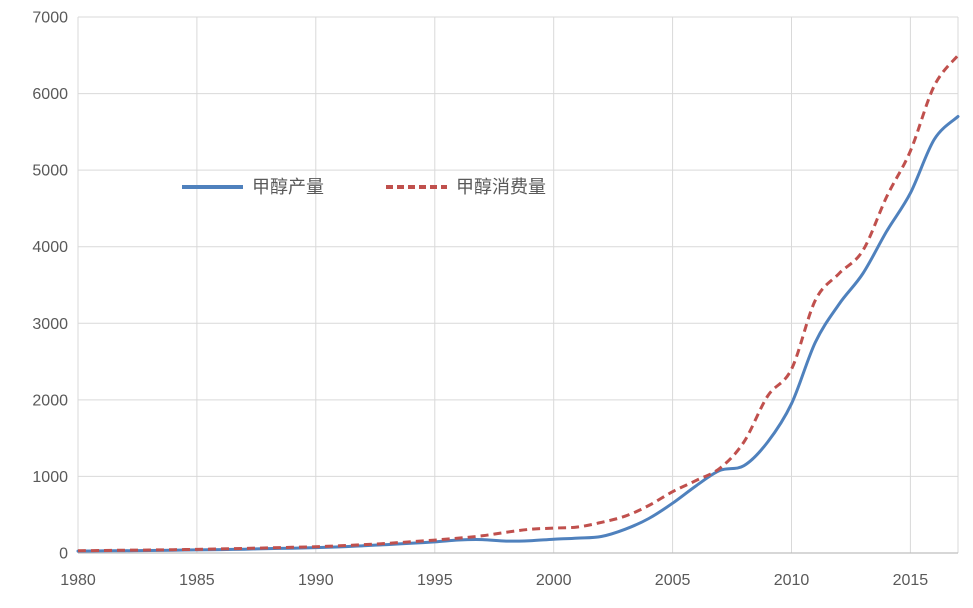  I want to click on legend-label-consumption: 甲醇消费量, so click(501, 187).